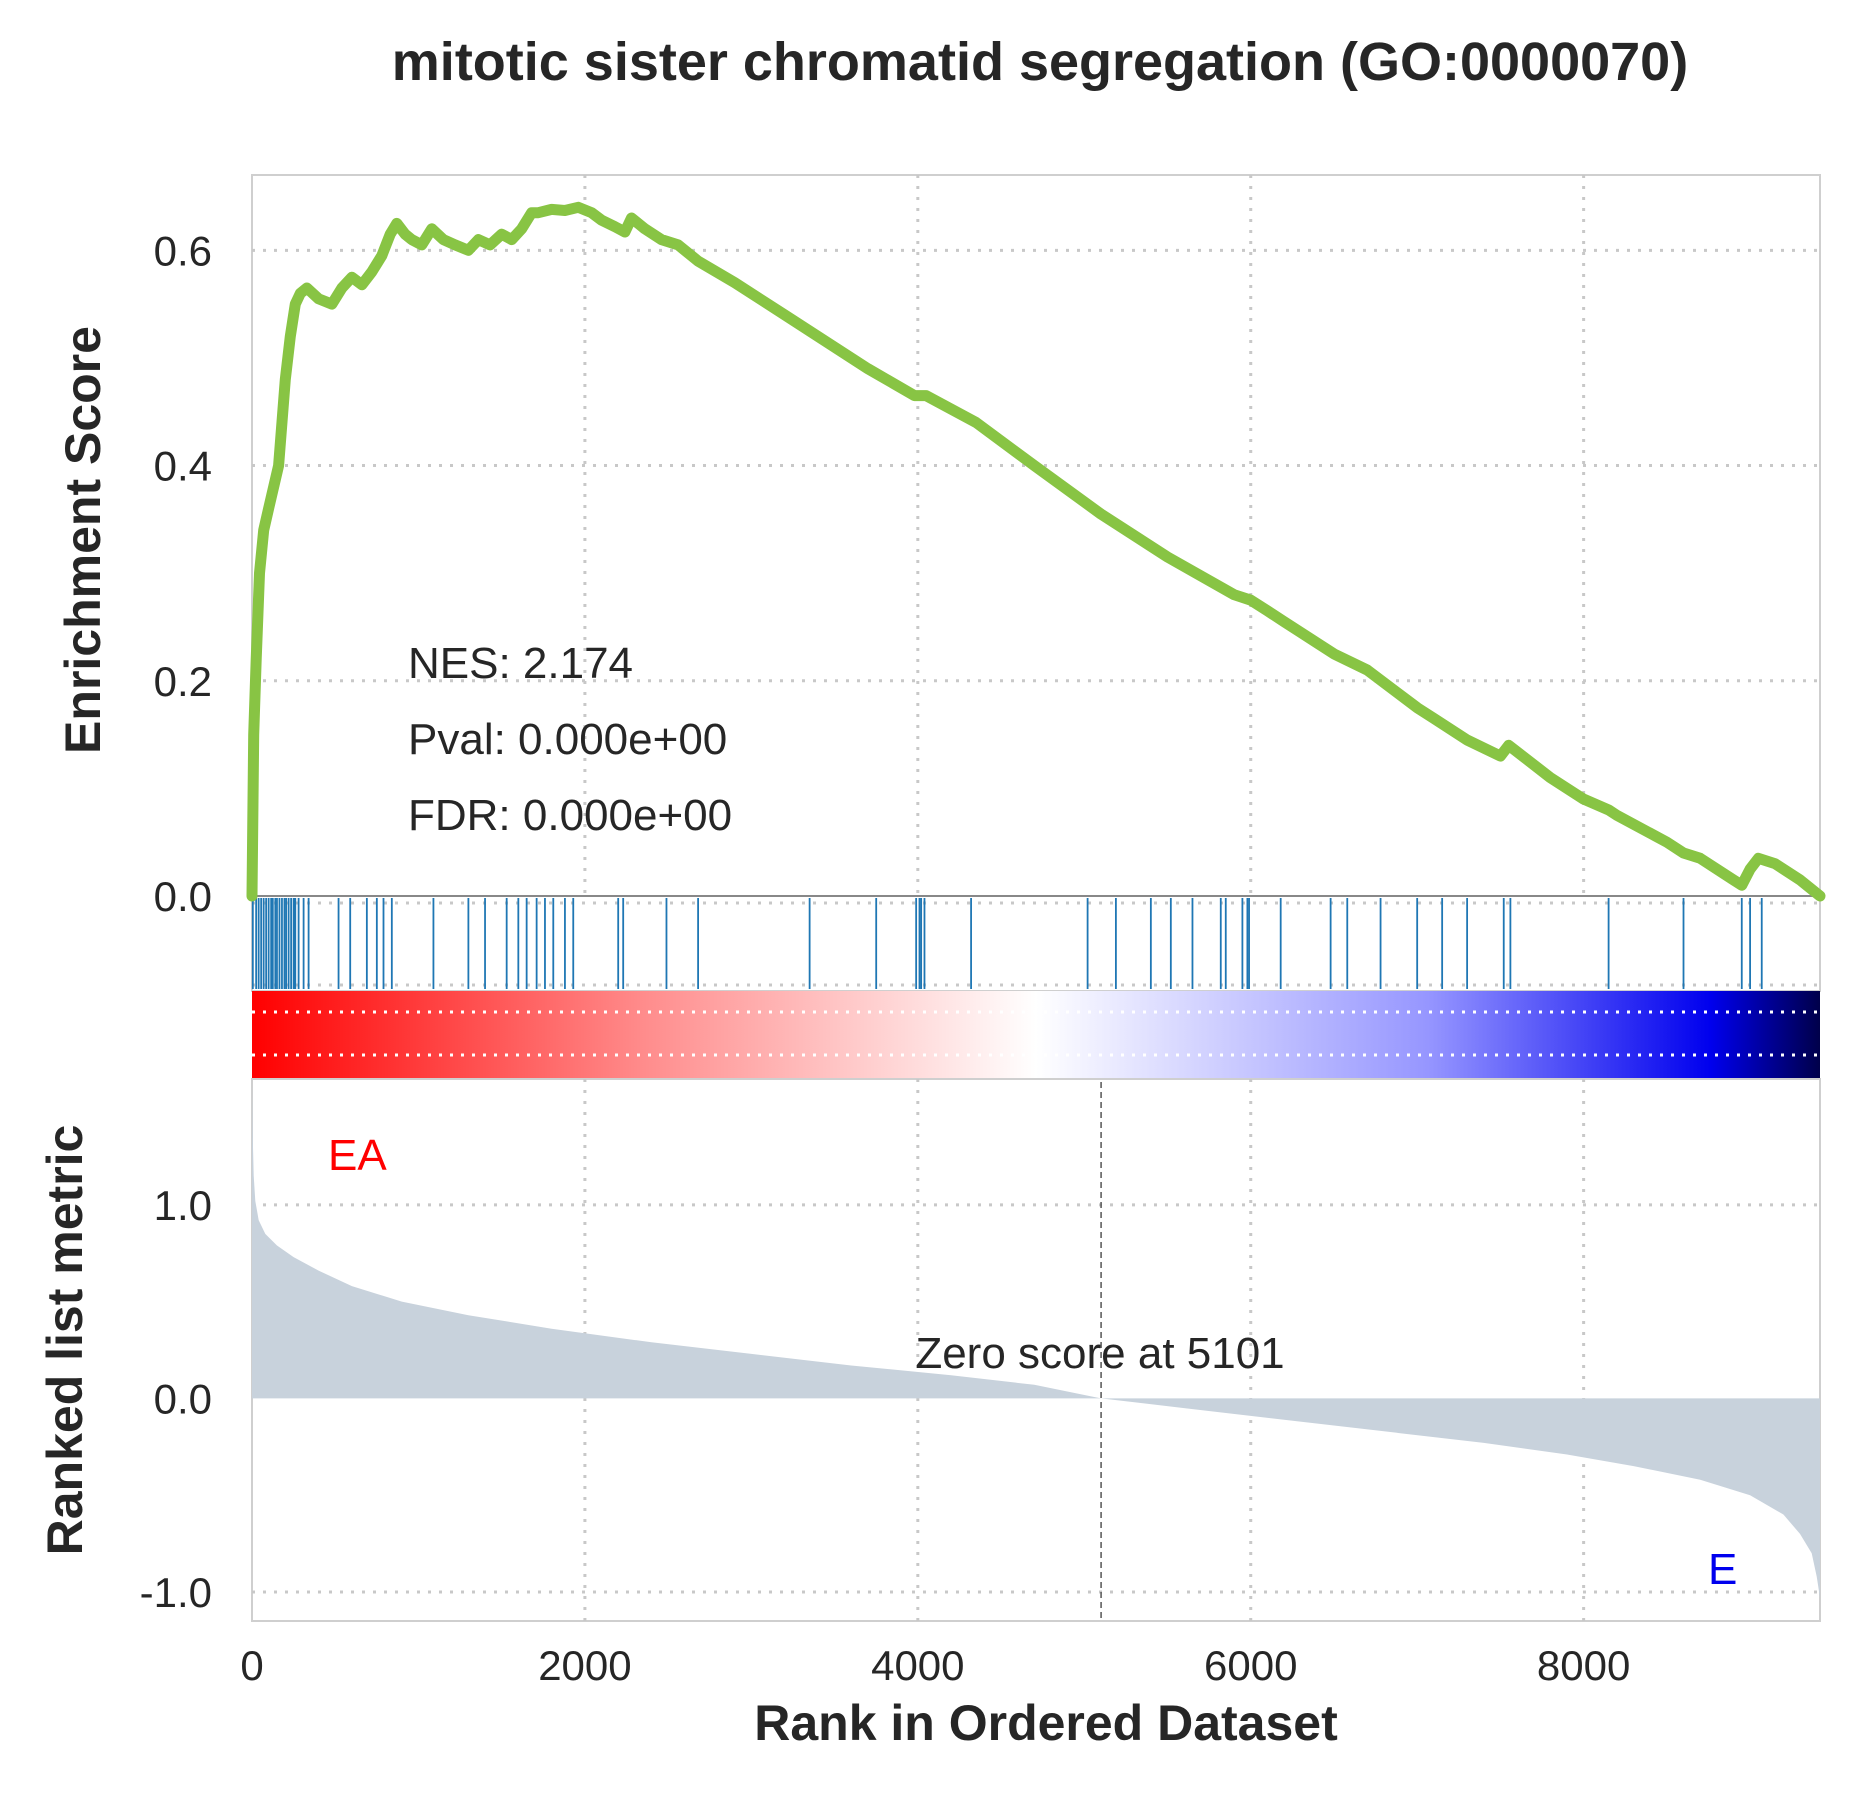 The width and height of the screenshot is (1858, 1816). I want to click on x-tick-label: 4000, so click(917, 1665).